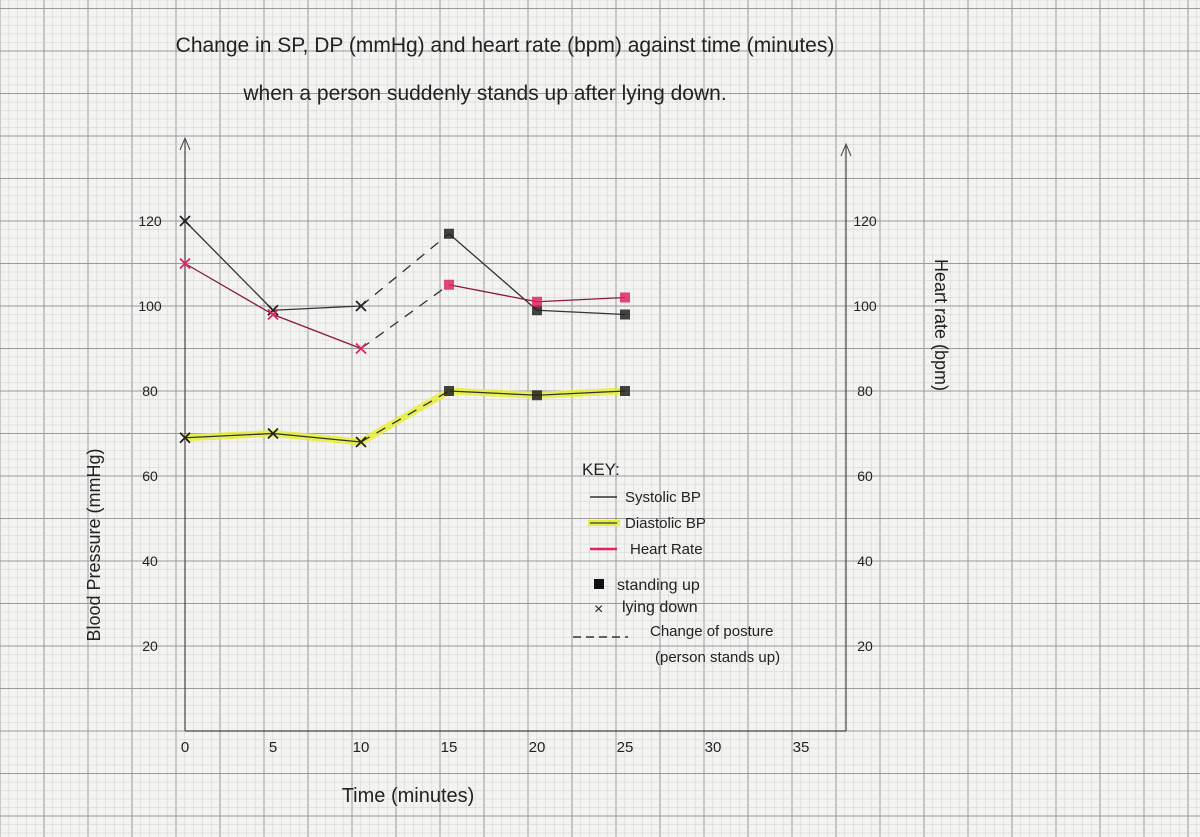  What do you see at coordinates (658, 585) in the screenshot?
I see `legend-label-standing: standing up` at bounding box center [658, 585].